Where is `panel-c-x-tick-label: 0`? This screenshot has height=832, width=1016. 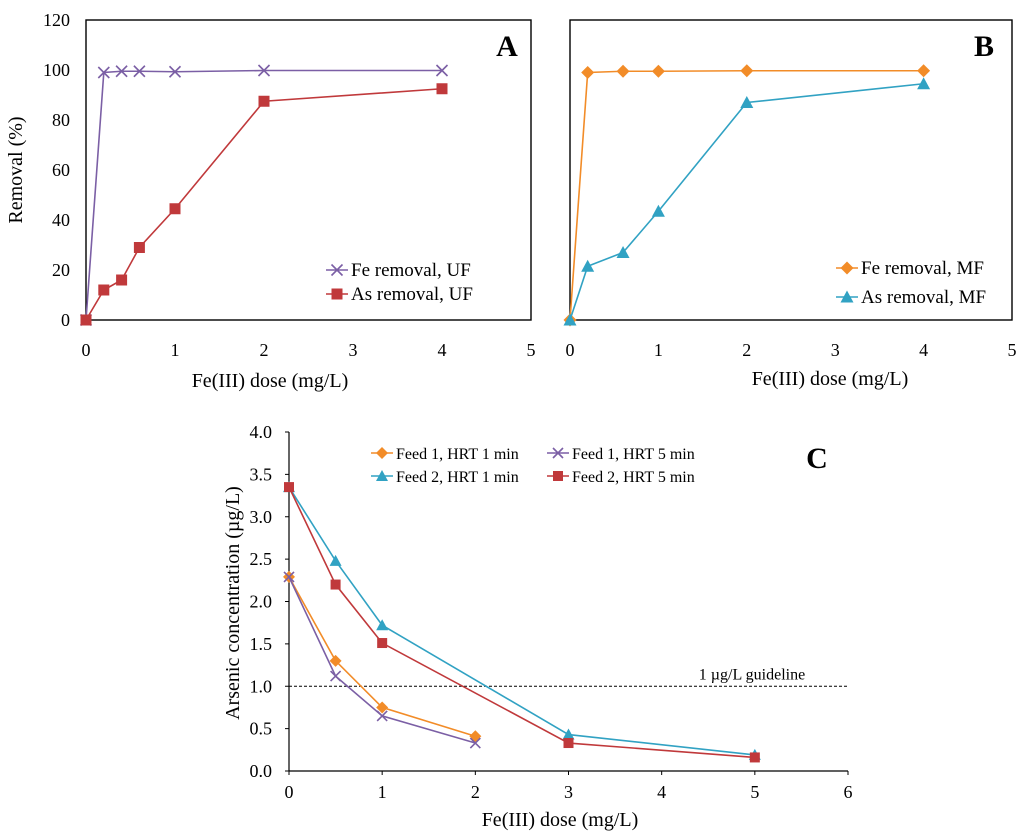 panel-c-x-tick-label: 0 is located at coordinates (289, 792).